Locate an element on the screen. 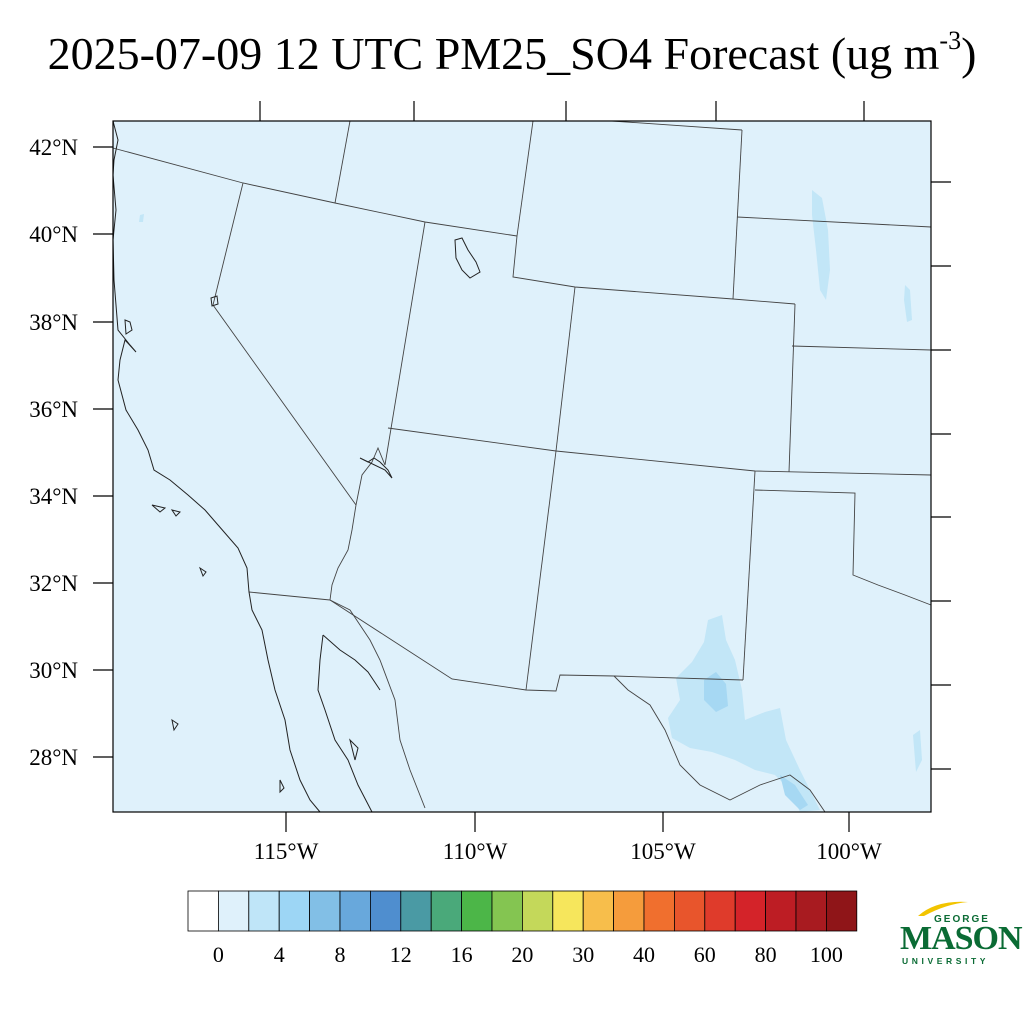  lon-label: 105°W is located at coordinates (663, 851).